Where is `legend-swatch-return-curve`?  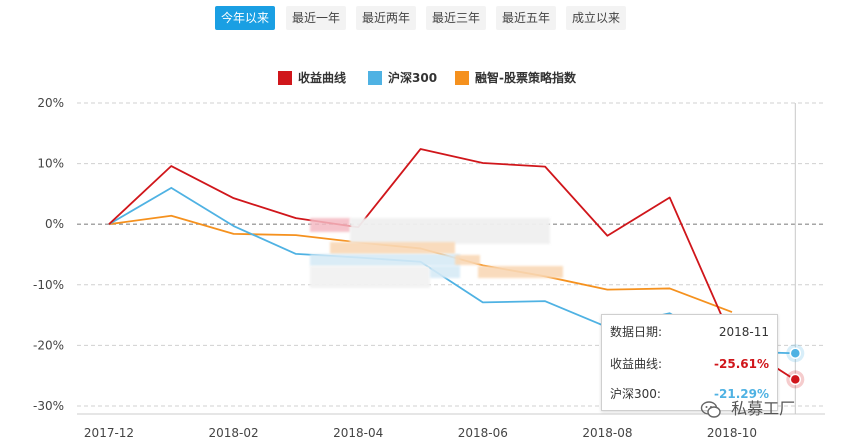 legend-swatch-return-curve is located at coordinates (285, 78).